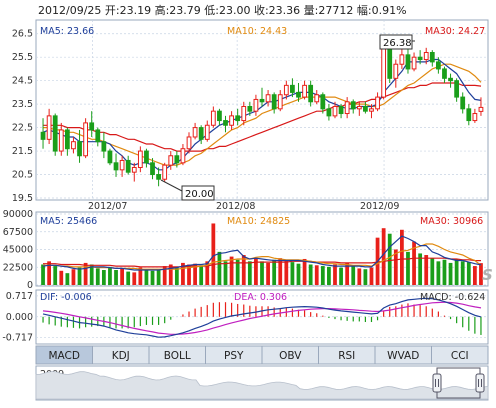 The height and width of the screenshot is (408, 496). I want to click on tab-wvad: WVAD, so click(403, 355).